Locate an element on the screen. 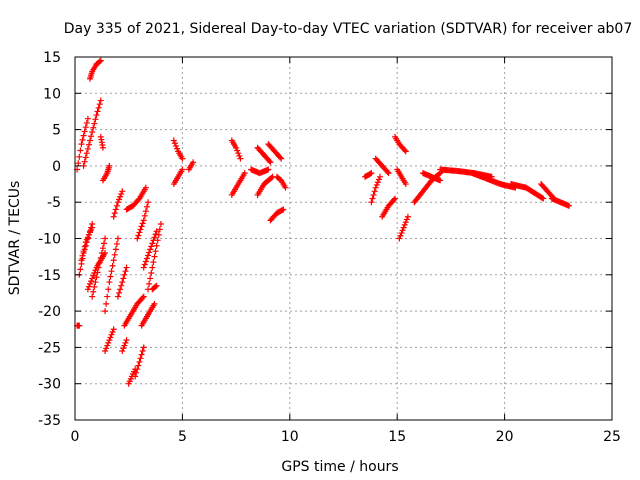 The image size is (640, 480). y-tick-label: 0 is located at coordinates (56, 167).